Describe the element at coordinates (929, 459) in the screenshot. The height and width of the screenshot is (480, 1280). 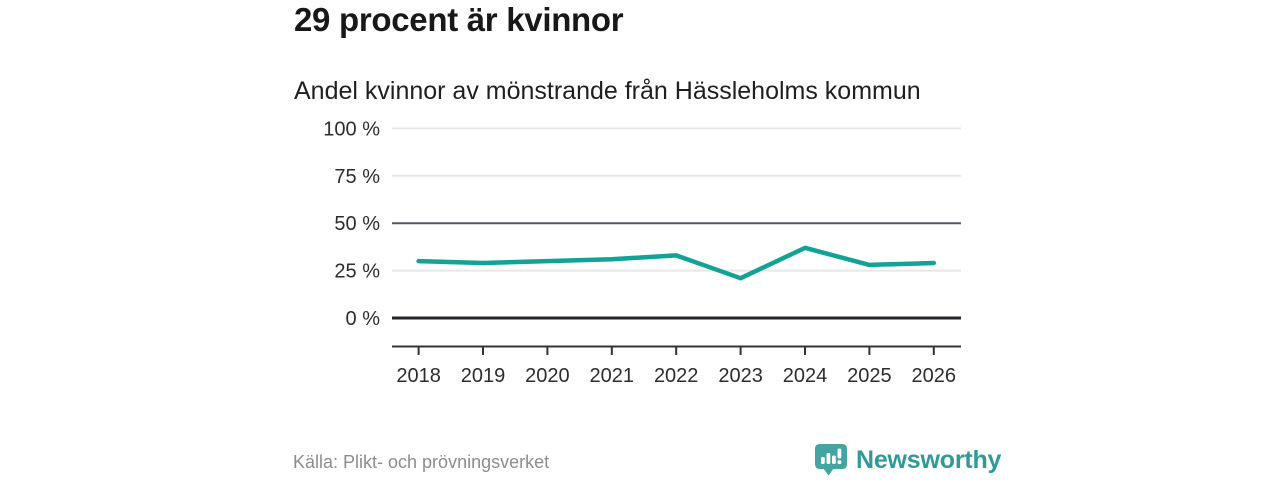
I see `newsworthy-logo-text: Newsworthy` at that location.